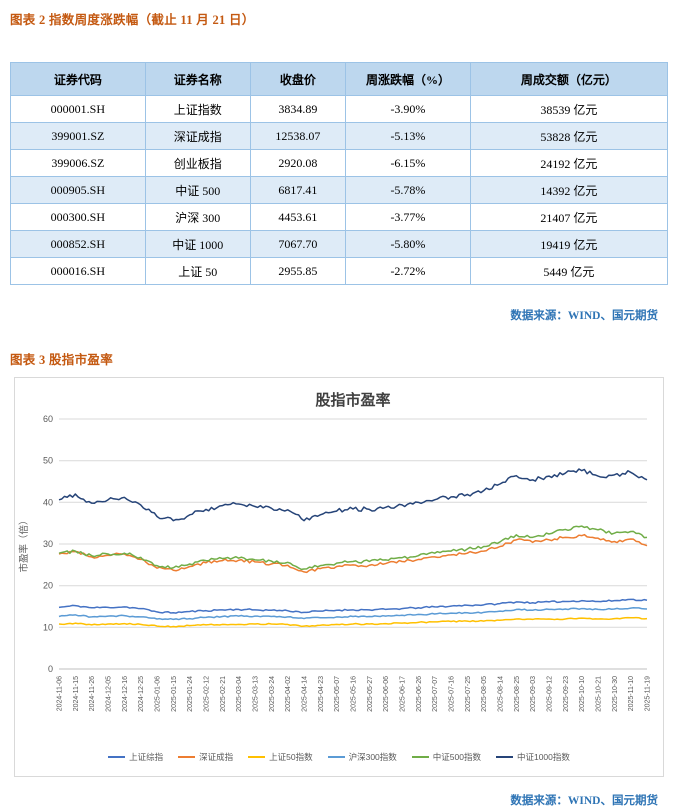  What do you see at coordinates (403, 694) in the screenshot?
I see `x-tick-label: 2025-06-17` at bounding box center [403, 694].